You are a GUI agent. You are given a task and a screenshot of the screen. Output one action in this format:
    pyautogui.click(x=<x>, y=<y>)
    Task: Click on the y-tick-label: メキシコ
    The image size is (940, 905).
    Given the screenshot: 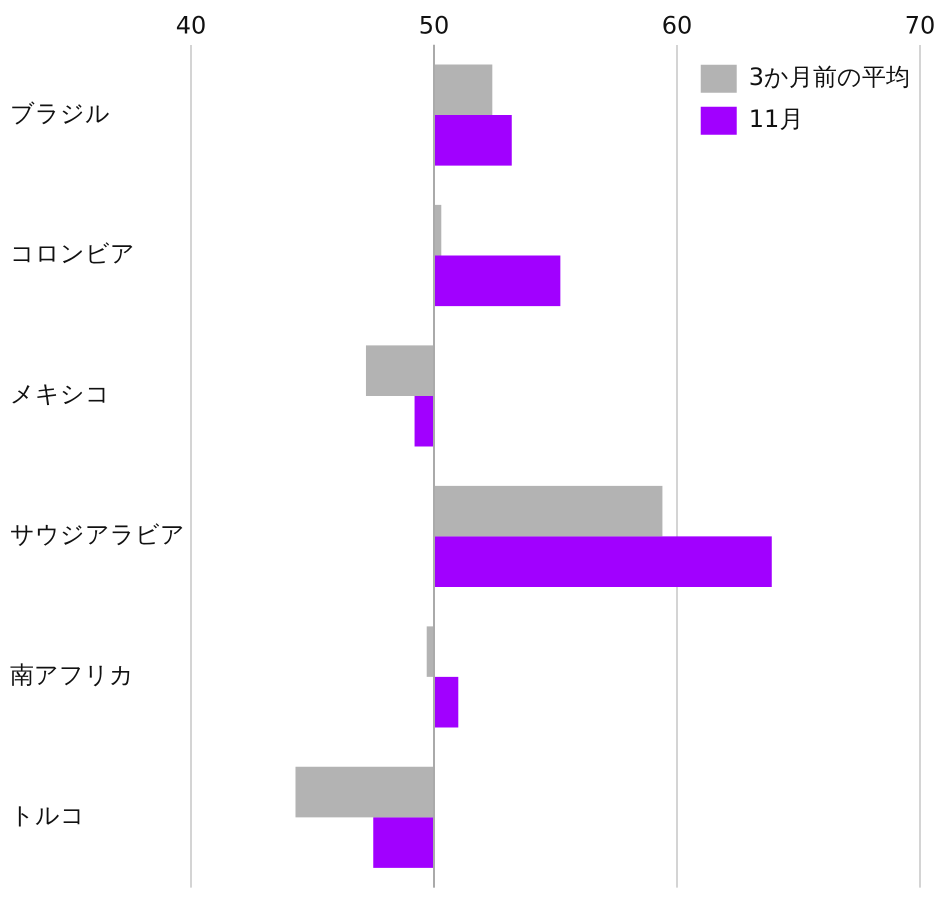 What is the action you would take?
    pyautogui.click(x=60, y=394)
    